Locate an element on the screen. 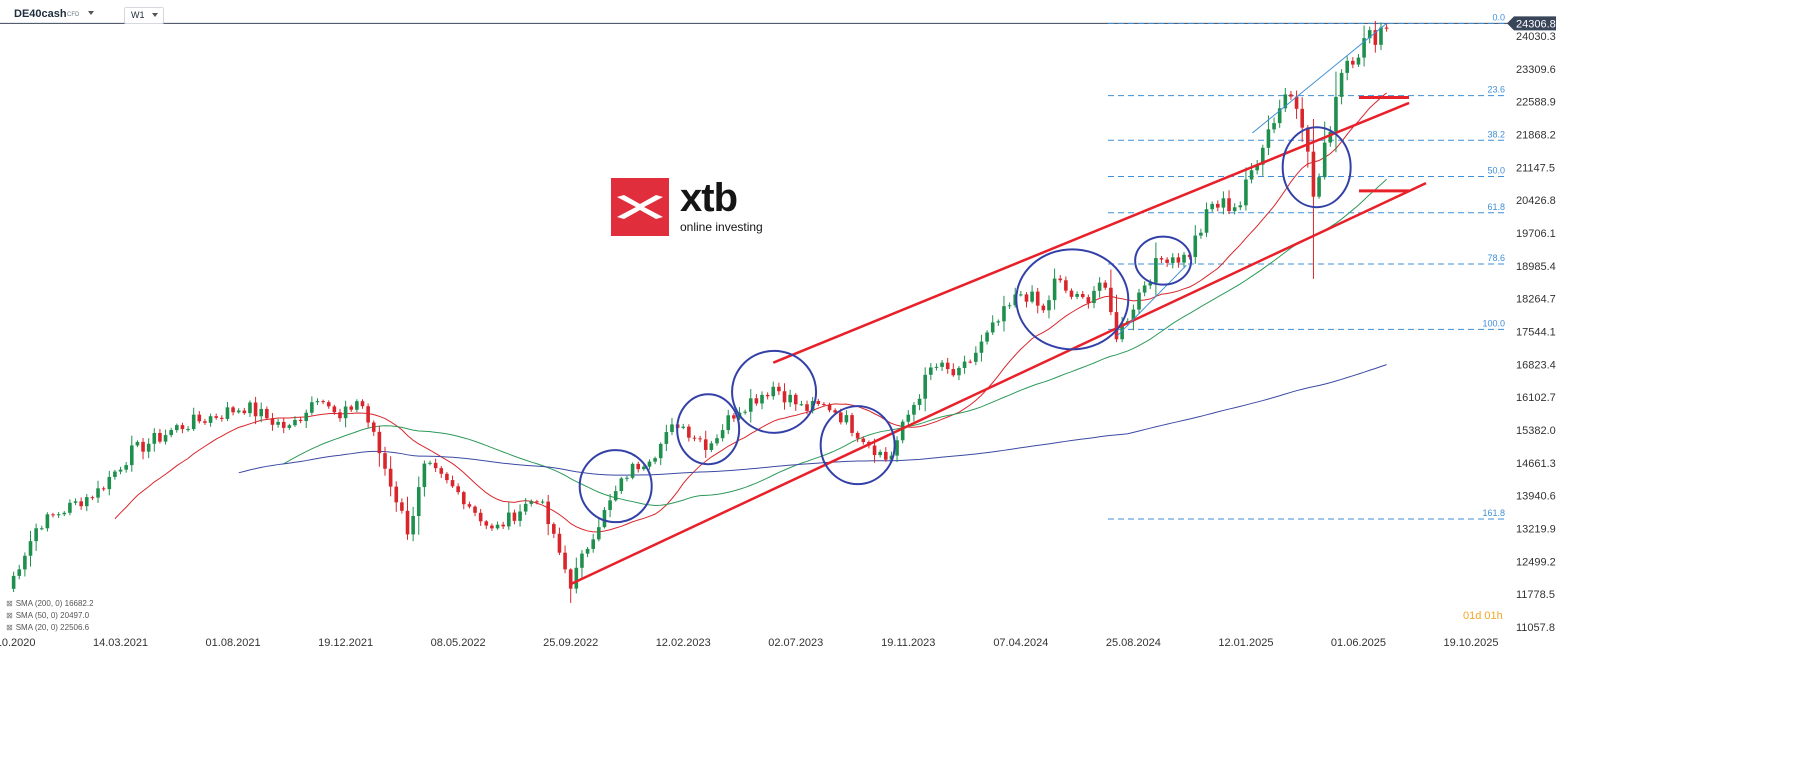  symbol-name: DE40cash is located at coordinates (40, 14).